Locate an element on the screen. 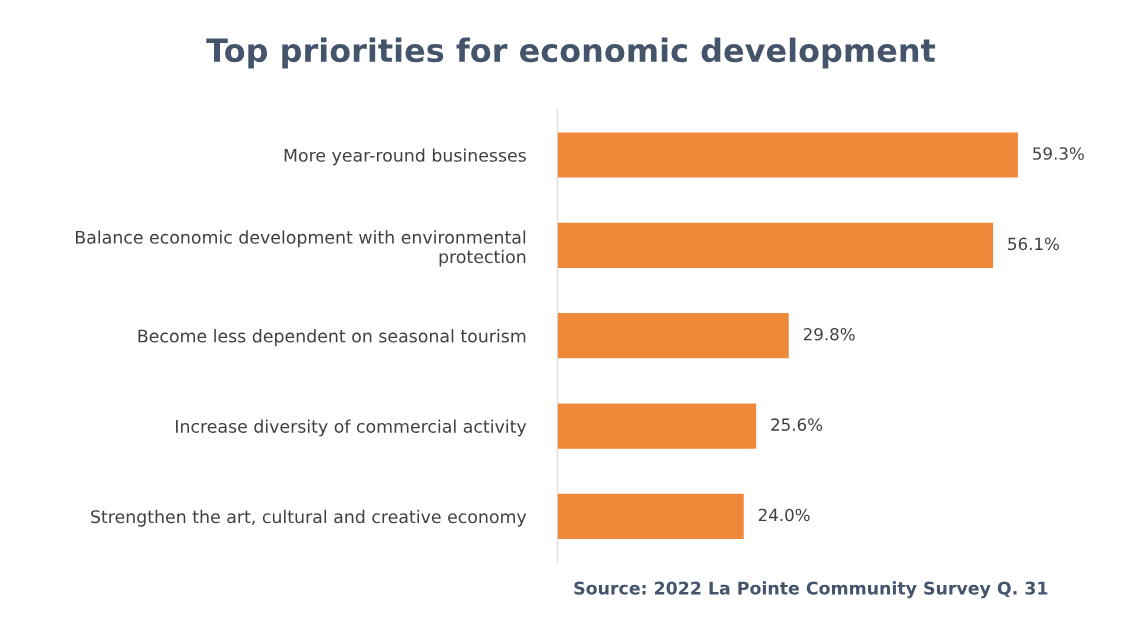 The width and height of the screenshot is (1142, 624). source-note: Source: 2022 La Pointe Community Survey Q. 31 is located at coordinates (811, 590).